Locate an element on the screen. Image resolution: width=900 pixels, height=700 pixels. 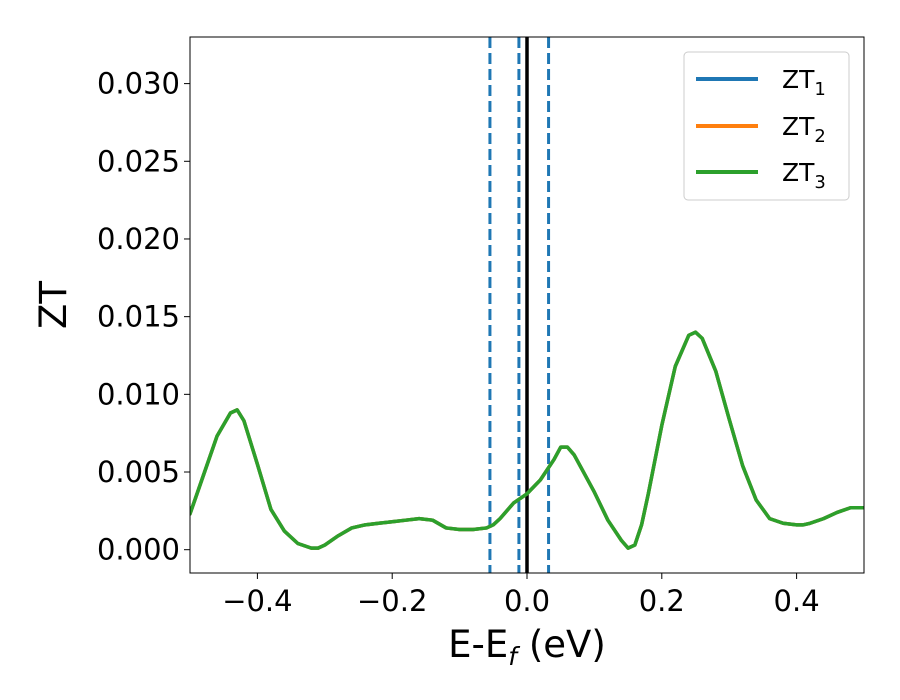
legend: ZT1 ZT2 ZT3 is located at coordinates (766, 126).